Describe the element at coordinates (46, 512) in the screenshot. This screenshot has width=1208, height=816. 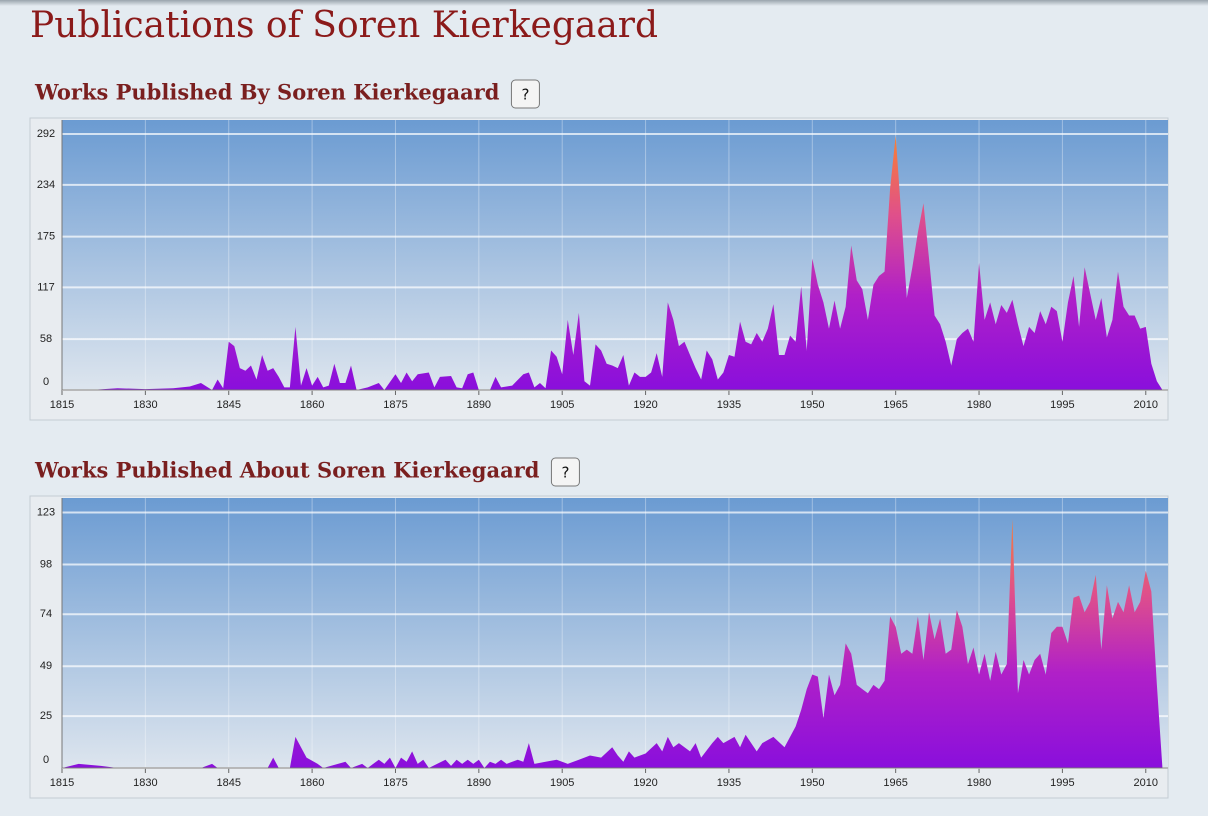
I see `y-tick-label: 123` at that location.